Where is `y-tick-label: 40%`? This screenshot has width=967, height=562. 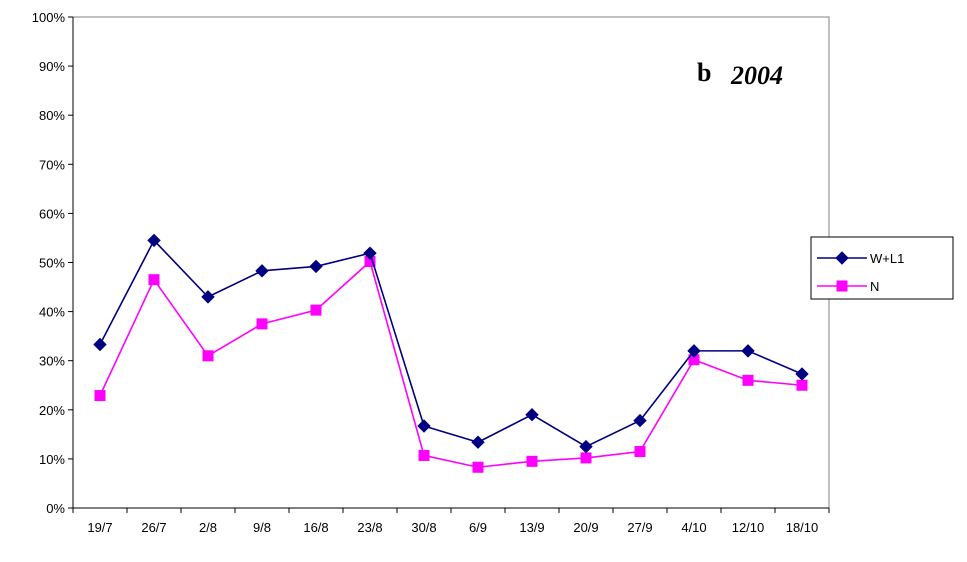
y-tick-label: 40% is located at coordinates (52, 312).